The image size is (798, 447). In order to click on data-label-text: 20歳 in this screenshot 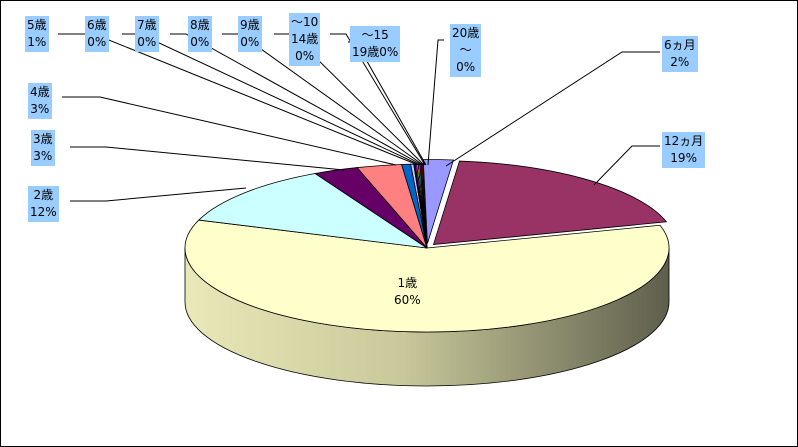, I will do `click(466, 33)`.